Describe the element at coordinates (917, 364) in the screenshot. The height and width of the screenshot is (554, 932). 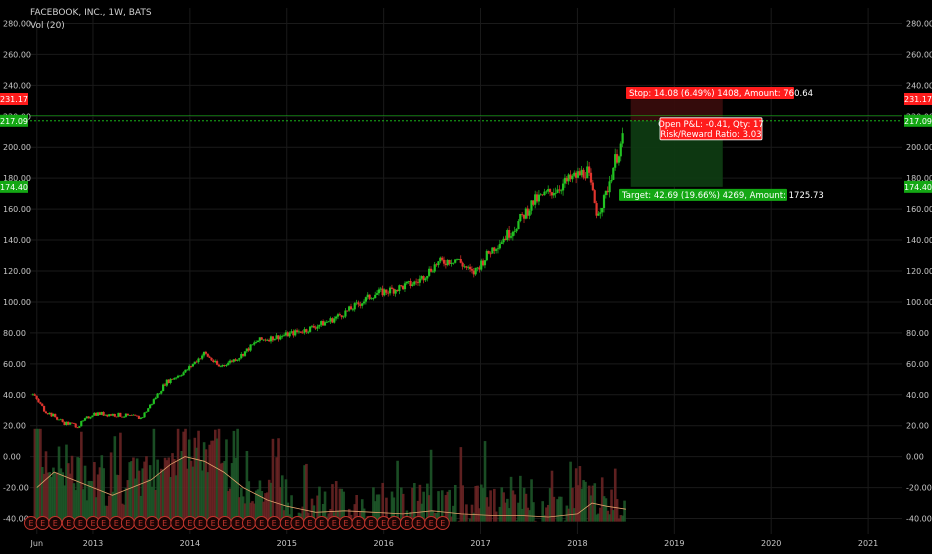
I see `y-tick-label: 60.00` at that location.